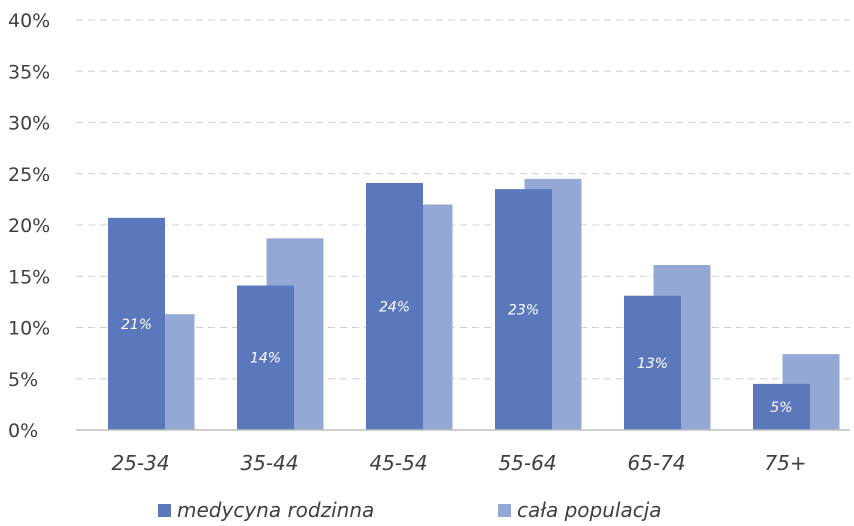 The height and width of the screenshot is (526, 854). What do you see at coordinates (398, 463) in the screenshot?
I see `x-tick-label: 45-54` at bounding box center [398, 463].